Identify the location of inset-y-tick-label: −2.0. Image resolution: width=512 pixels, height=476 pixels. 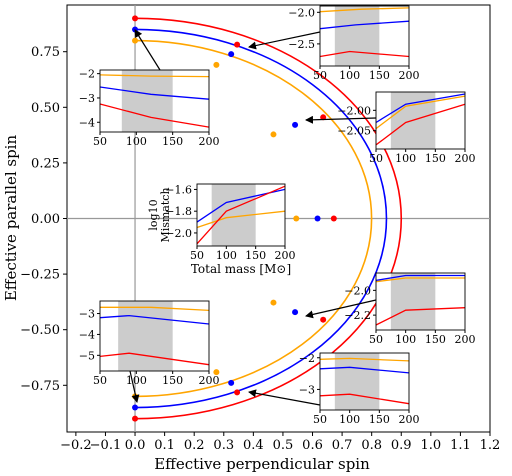
(301, 12).